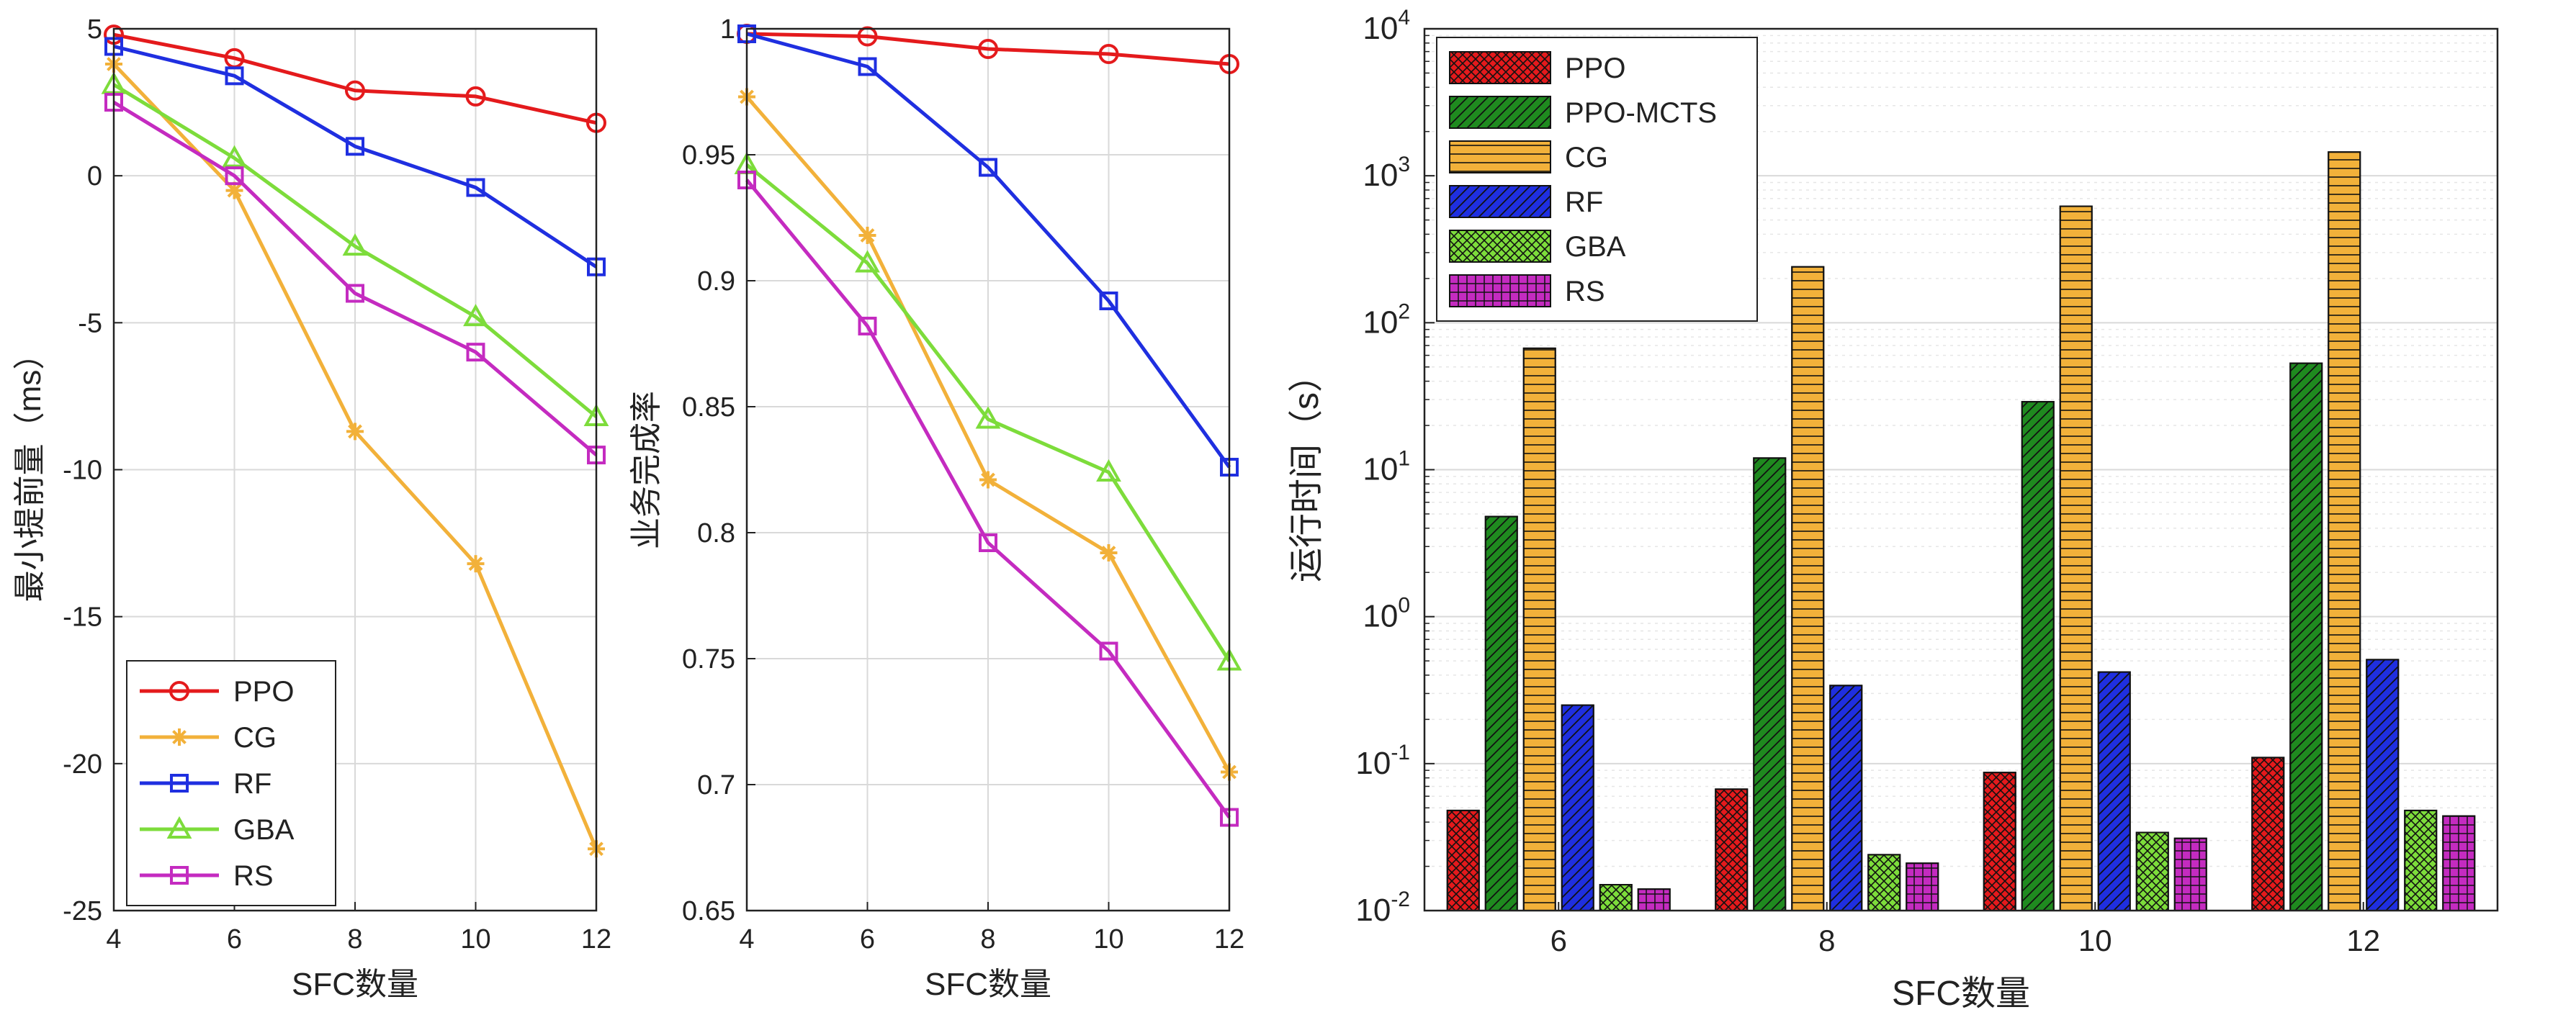 The height and width of the screenshot is (1020, 2576). What do you see at coordinates (708, 659) in the screenshot?
I see `y-tick-label: 0.75` at bounding box center [708, 659].